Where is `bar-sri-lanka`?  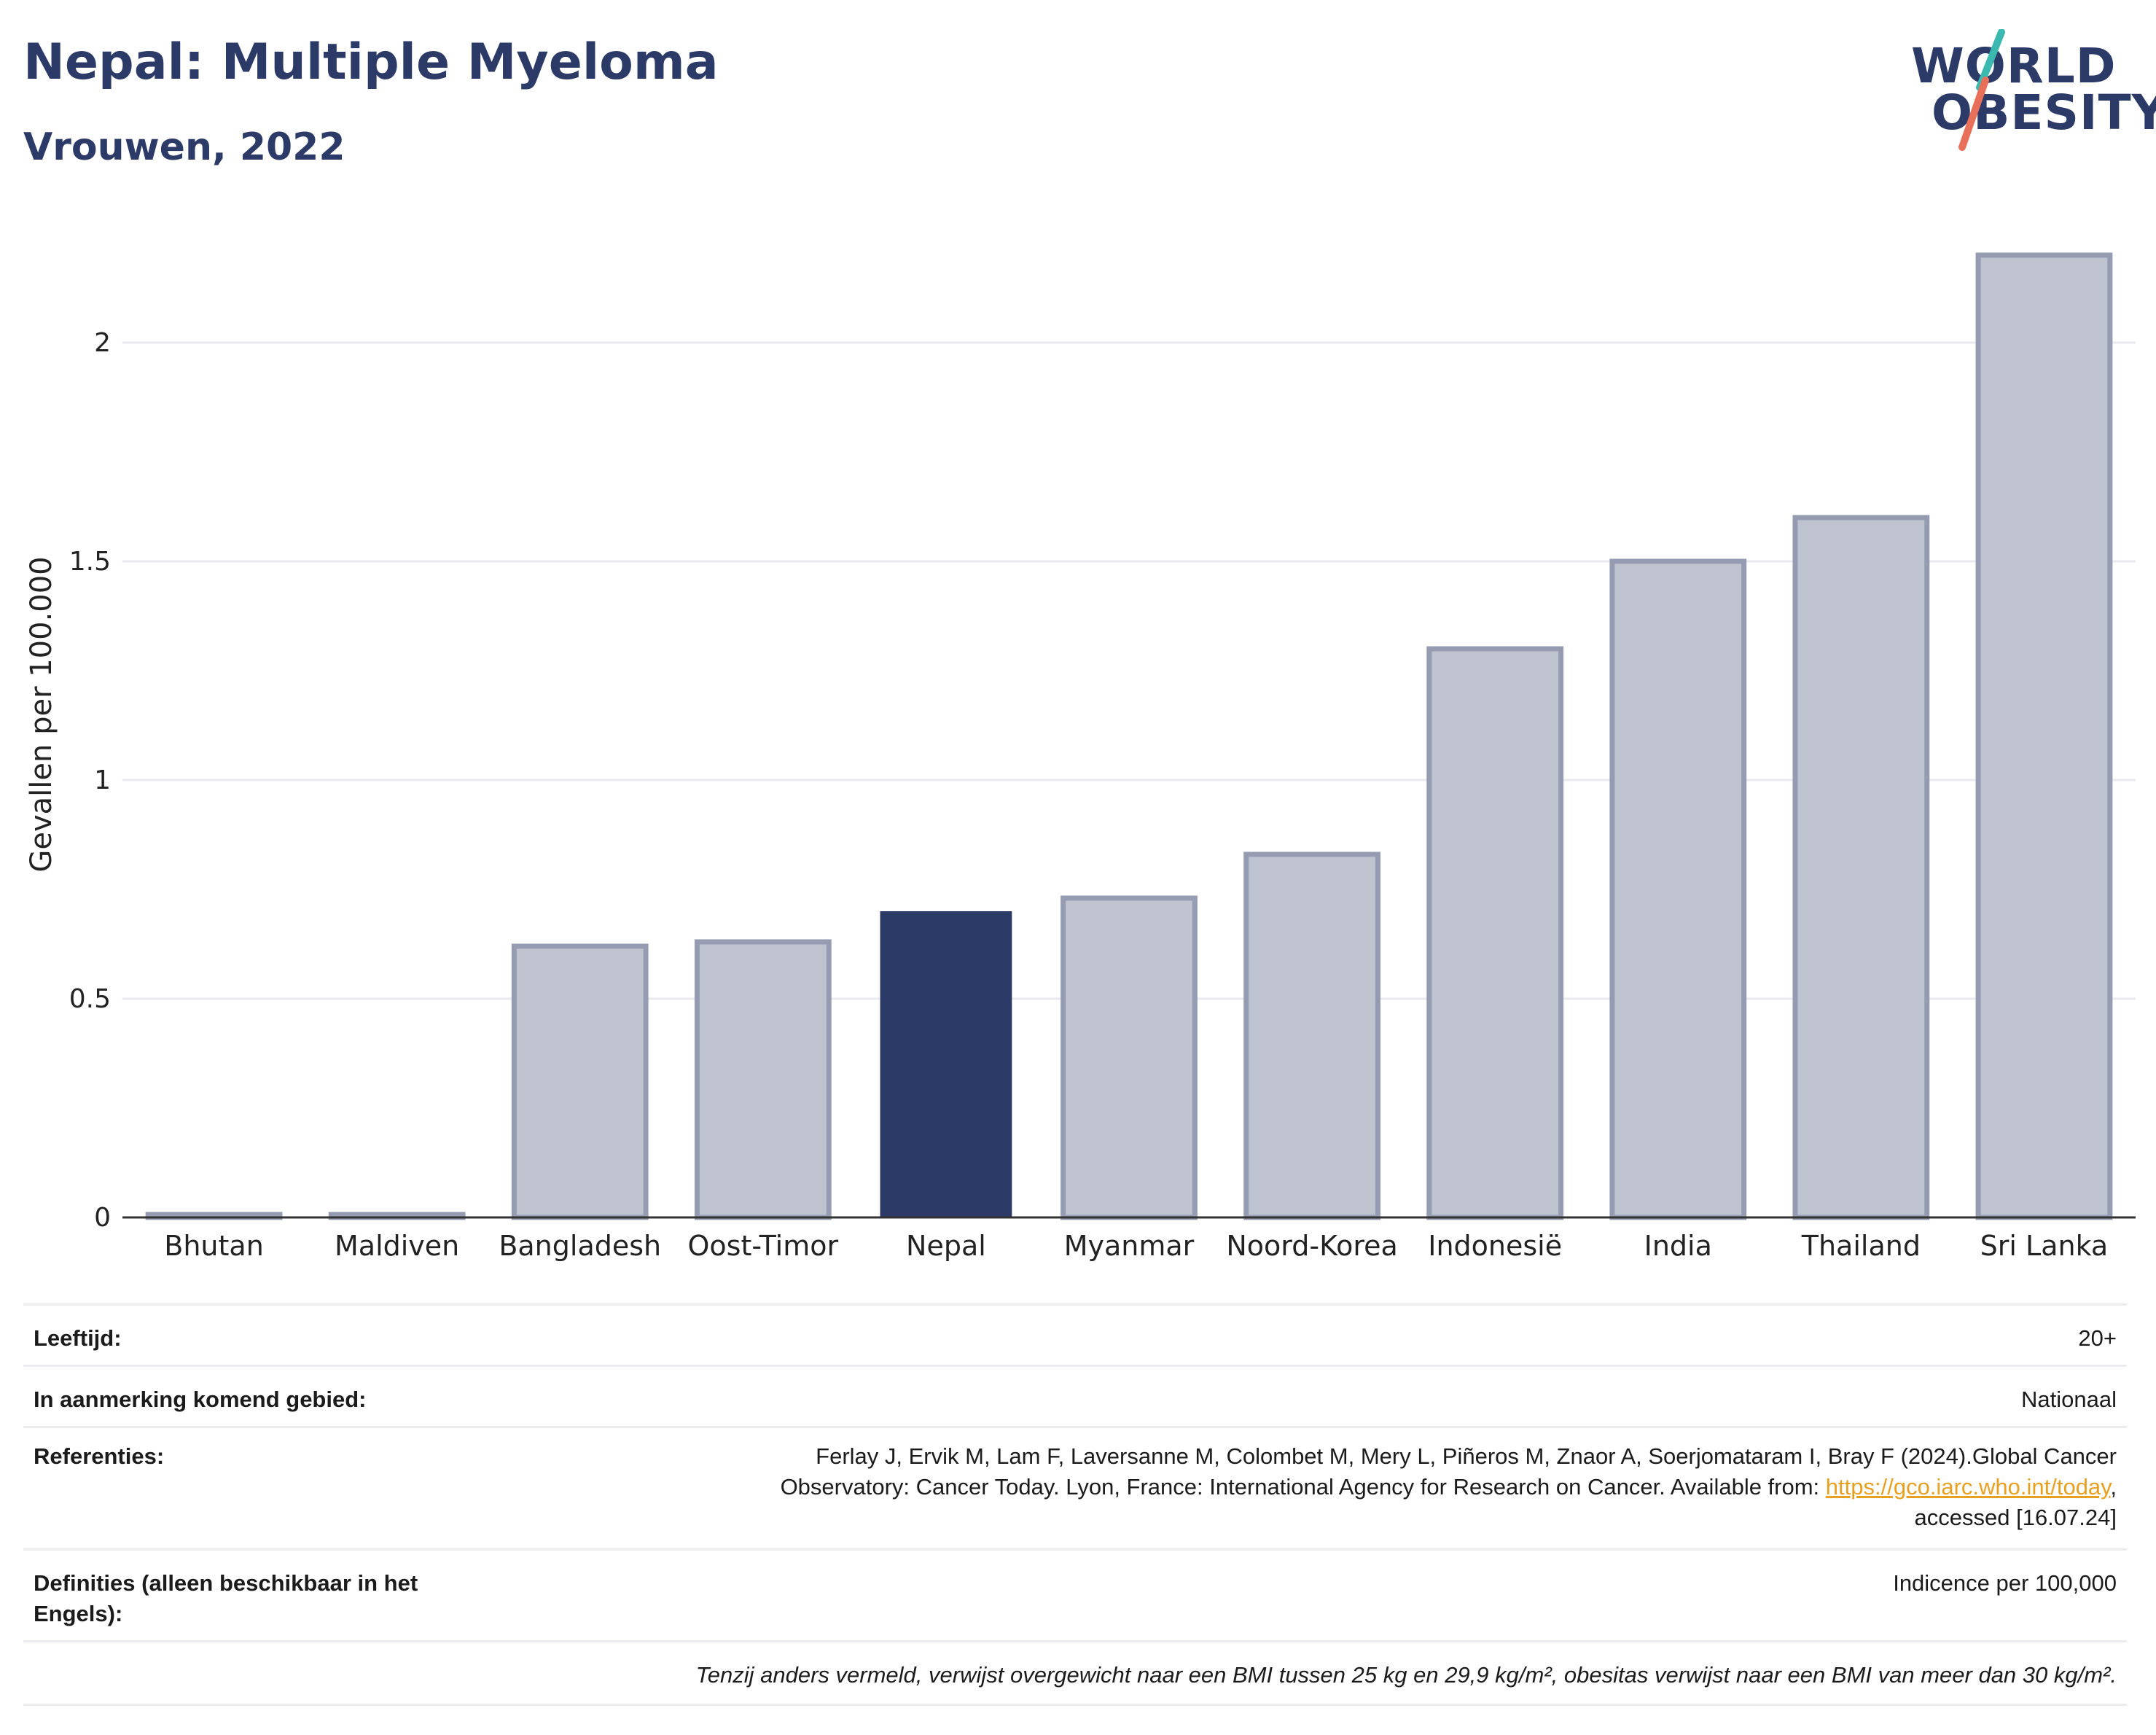
bar-sri-lanka is located at coordinates (2044, 736).